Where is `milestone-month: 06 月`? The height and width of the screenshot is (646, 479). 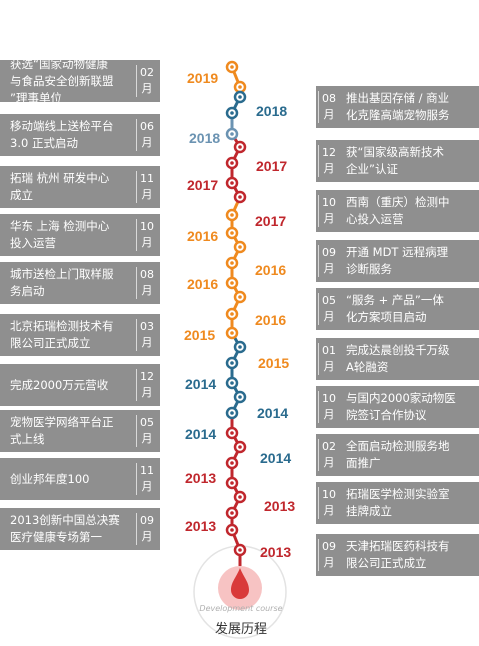 milestone-month: 06 月 is located at coordinates (146, 135).